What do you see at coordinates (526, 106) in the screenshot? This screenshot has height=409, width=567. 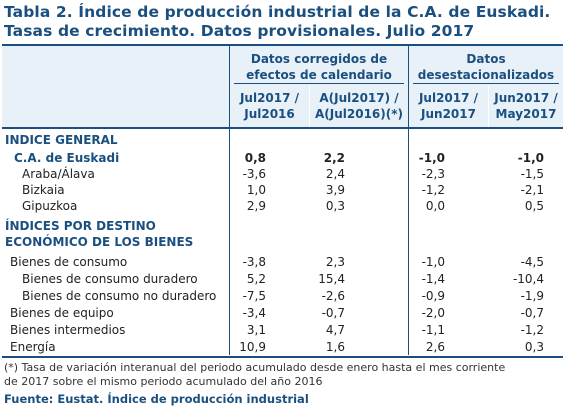 I see `col-header-4: Jun2017 / May2017` at bounding box center [526, 106].